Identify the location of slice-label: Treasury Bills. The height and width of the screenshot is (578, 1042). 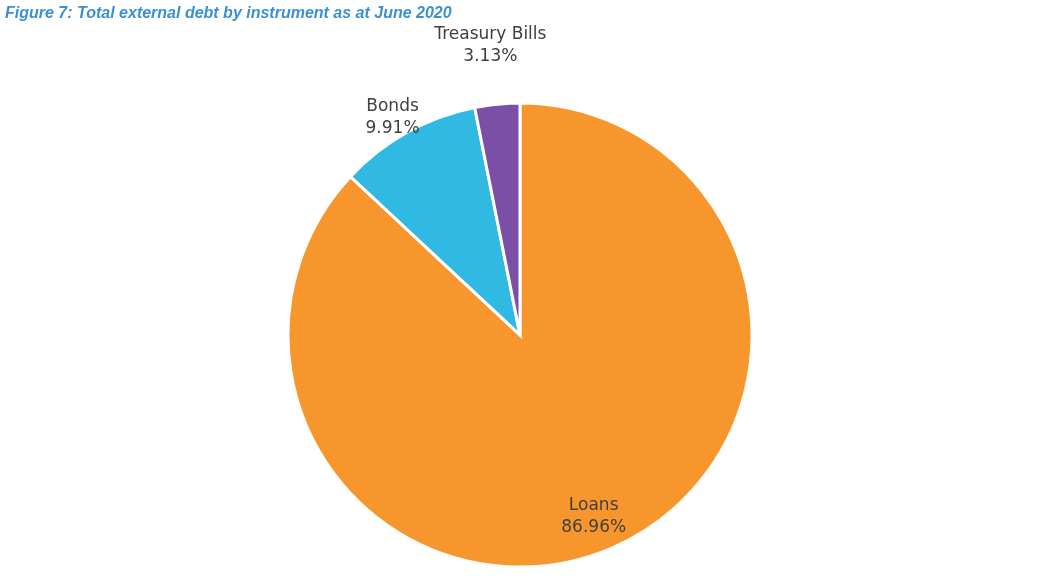
(490, 33).